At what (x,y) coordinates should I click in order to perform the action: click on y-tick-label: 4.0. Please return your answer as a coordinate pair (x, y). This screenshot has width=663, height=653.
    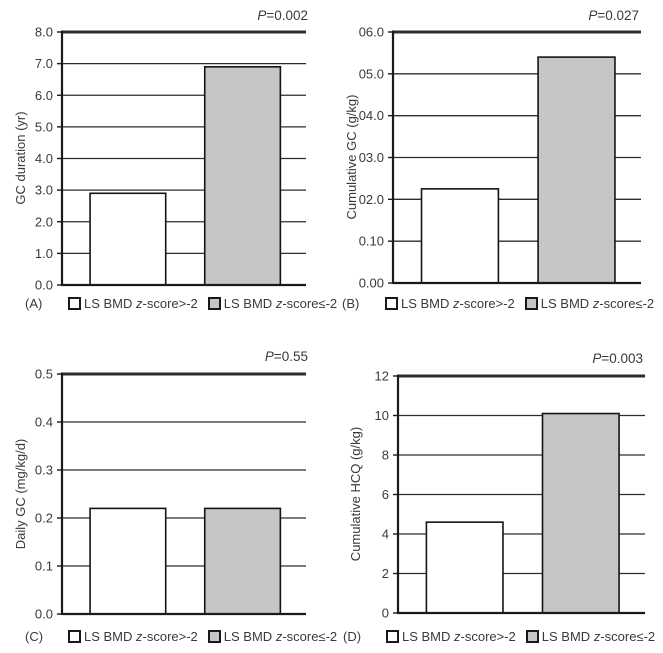
    Looking at the image, I should click on (44, 158).